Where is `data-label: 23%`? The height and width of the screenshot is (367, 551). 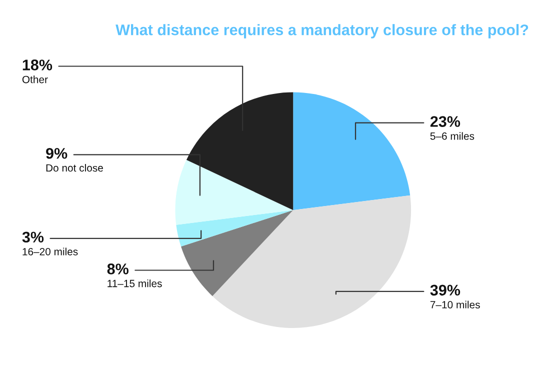 data-label: 23% is located at coordinates (445, 121).